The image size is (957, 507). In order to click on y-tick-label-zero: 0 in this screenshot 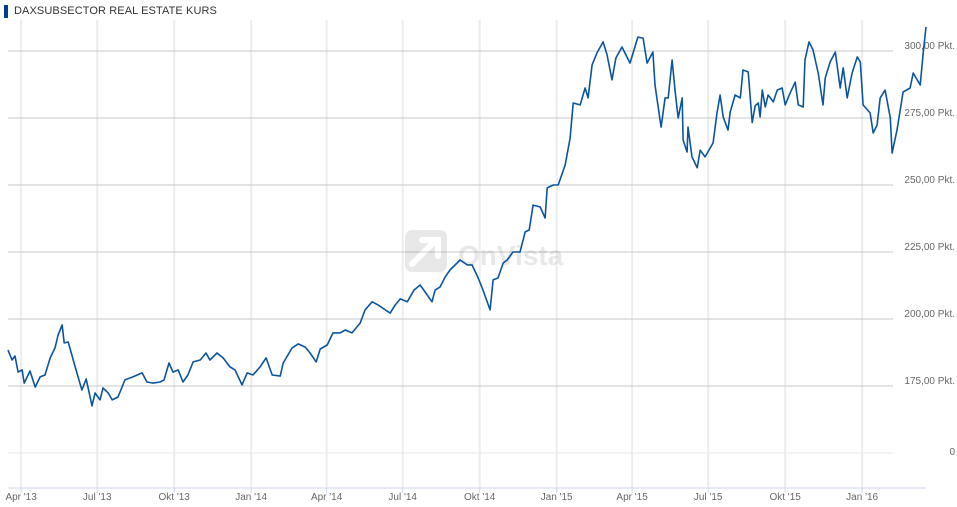, I will do `click(952, 452)`.